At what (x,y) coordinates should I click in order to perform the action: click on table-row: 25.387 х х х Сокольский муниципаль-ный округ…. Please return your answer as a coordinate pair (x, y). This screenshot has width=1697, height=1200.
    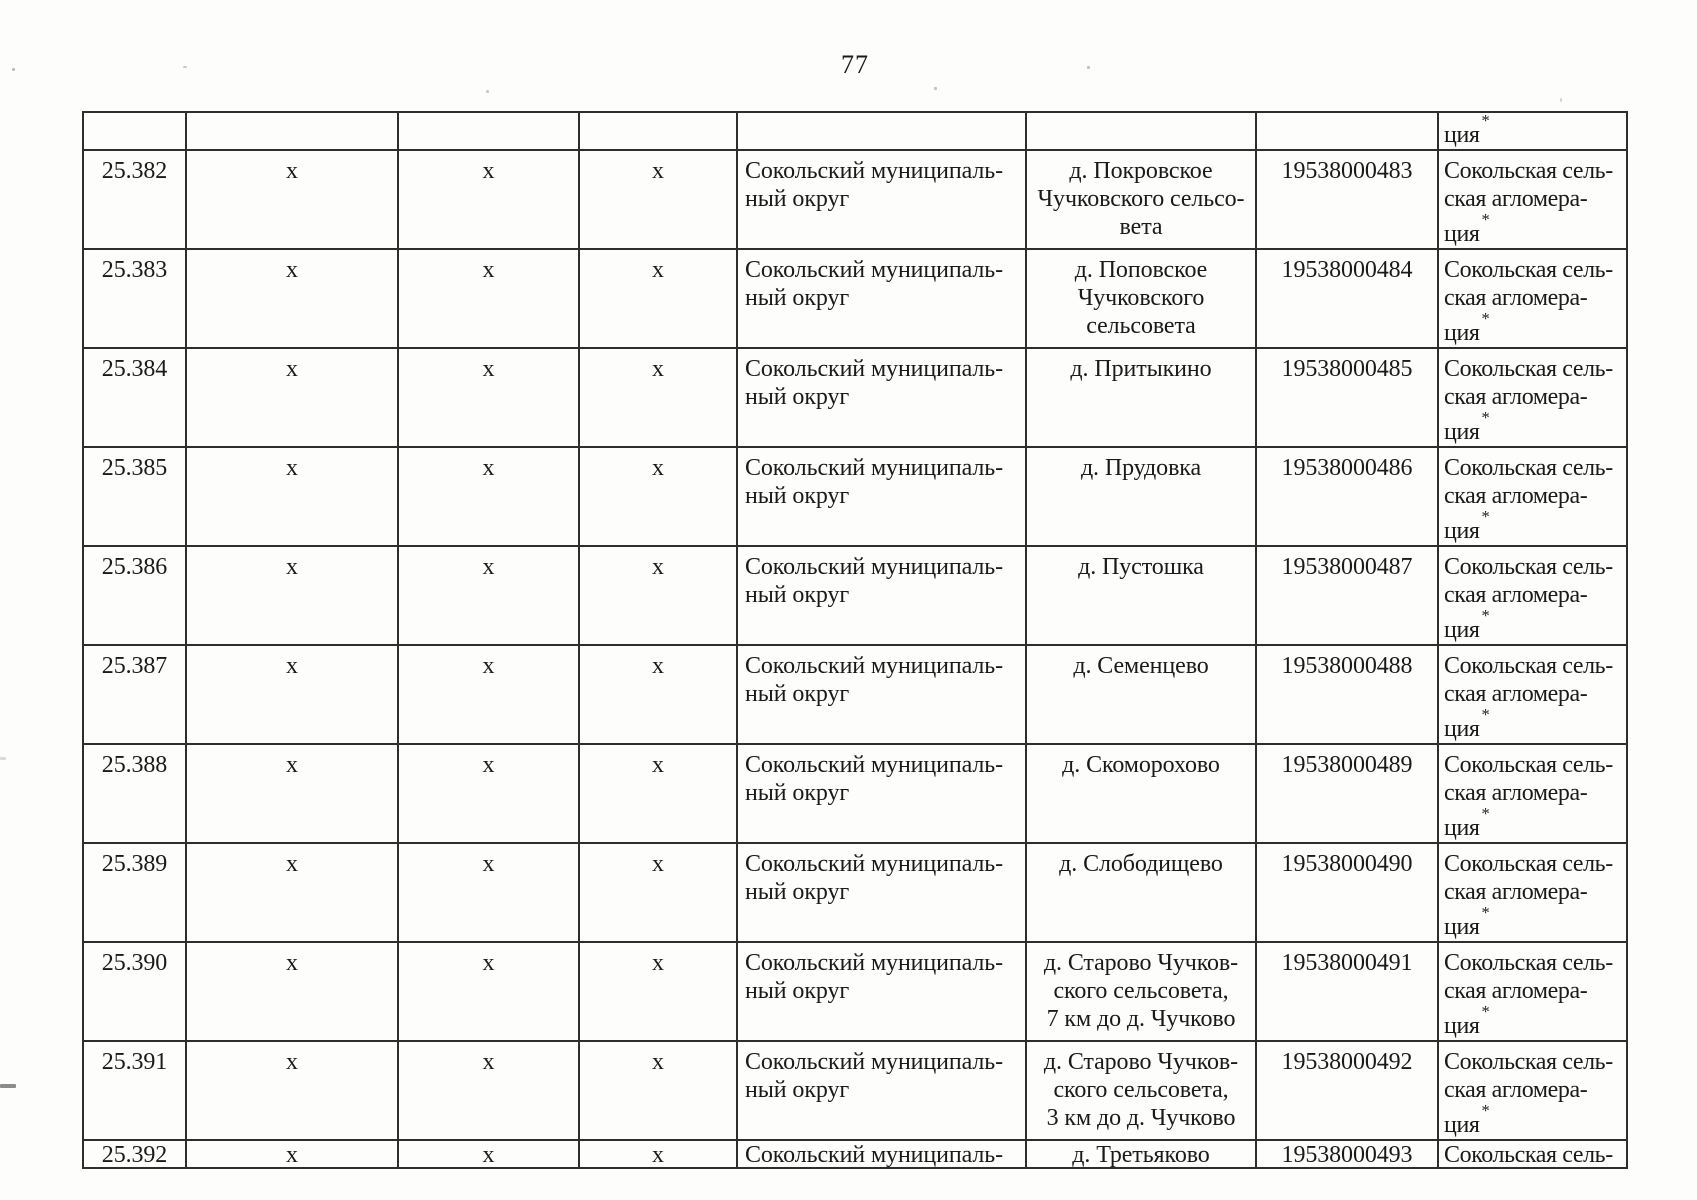
    Looking at the image, I should click on (855, 694).